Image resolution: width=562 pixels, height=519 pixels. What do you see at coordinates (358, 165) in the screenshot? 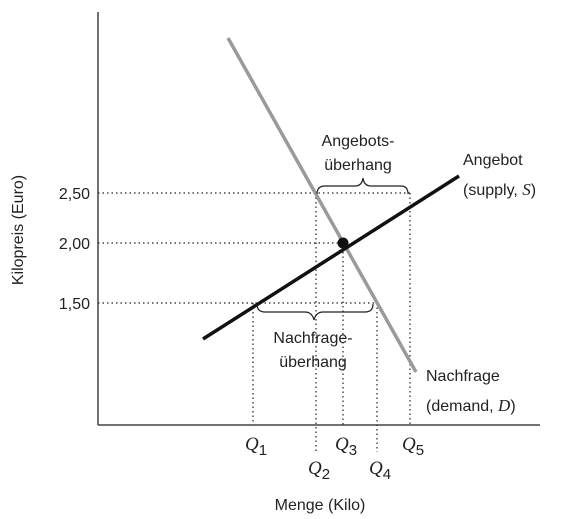
I see `surplus-label: überhang` at bounding box center [358, 165].